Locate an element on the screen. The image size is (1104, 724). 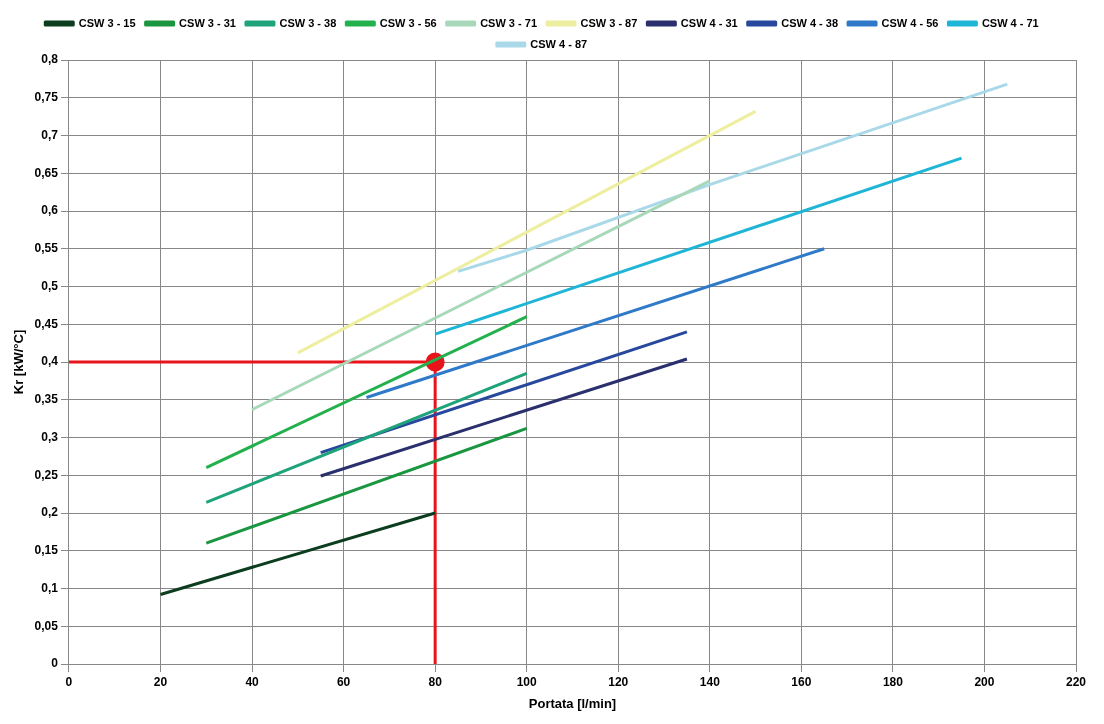
x-tick-label: 180 is located at coordinates (893, 681).